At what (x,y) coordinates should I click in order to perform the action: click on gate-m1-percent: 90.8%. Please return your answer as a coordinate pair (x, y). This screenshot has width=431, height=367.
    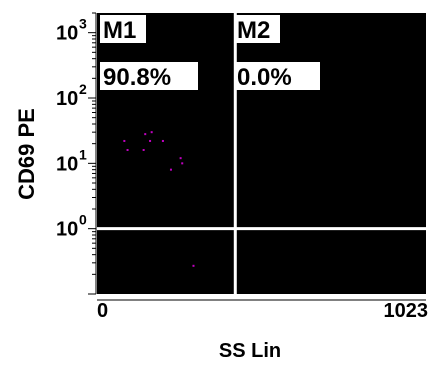
    Looking at the image, I should click on (149, 76).